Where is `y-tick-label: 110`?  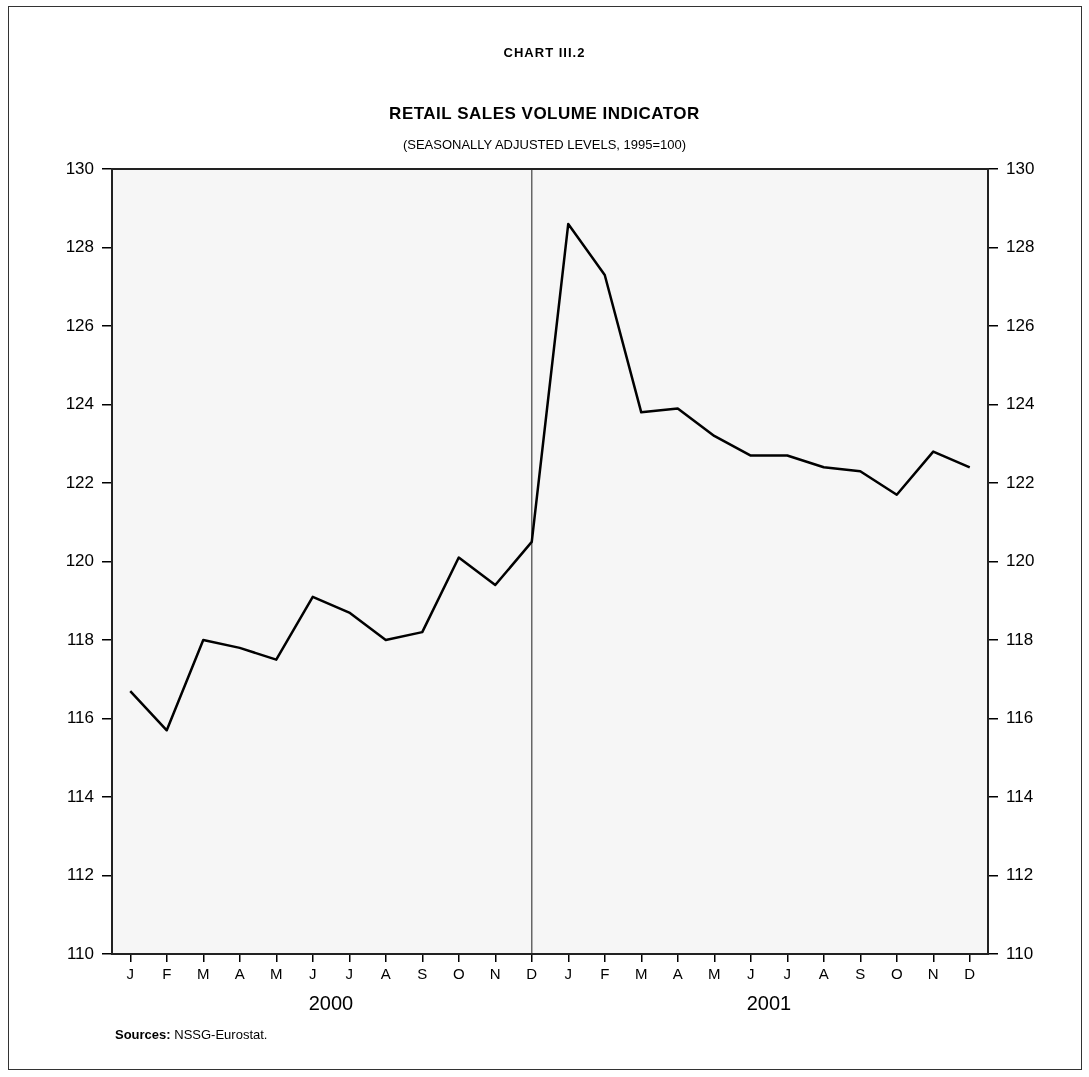
y-tick-label: 110 is located at coordinates (80, 953).